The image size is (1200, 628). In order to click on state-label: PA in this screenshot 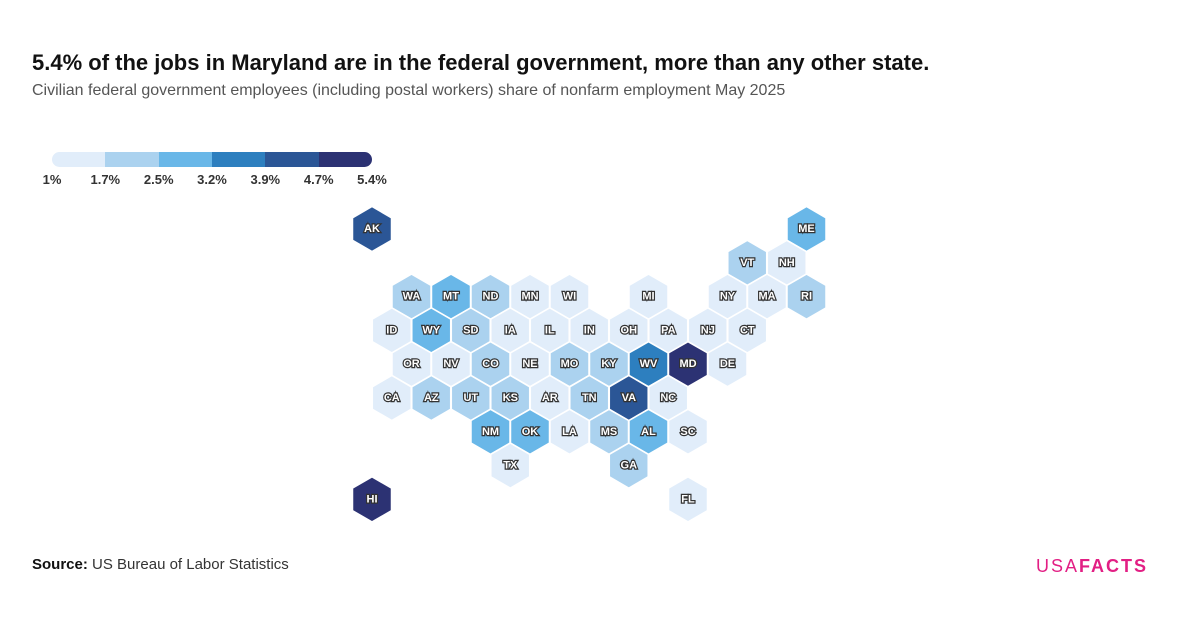, I will do `click(668, 330)`.